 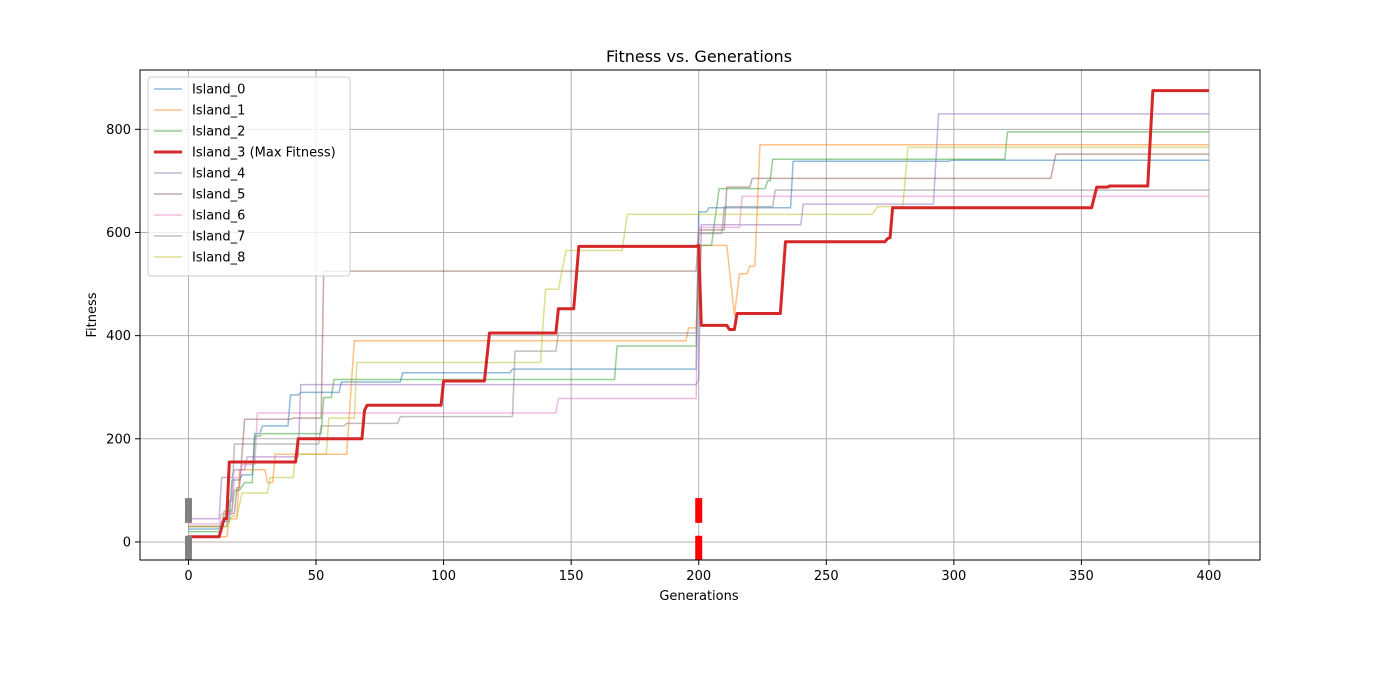 What do you see at coordinates (127, 542) in the screenshot?
I see `y-tick-label: 0` at bounding box center [127, 542].